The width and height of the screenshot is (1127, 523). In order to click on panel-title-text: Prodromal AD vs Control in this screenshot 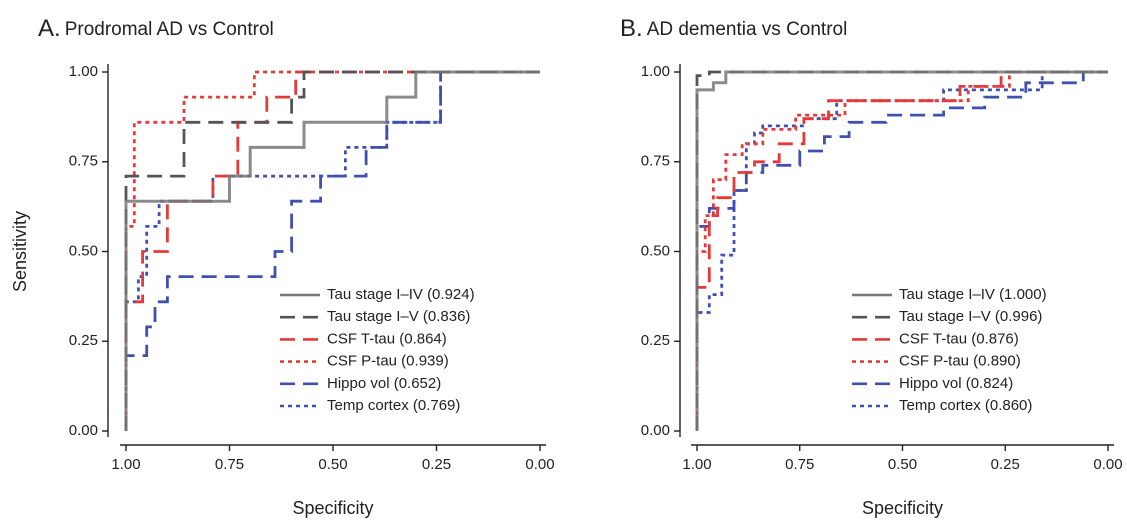, I will do `click(169, 29)`.